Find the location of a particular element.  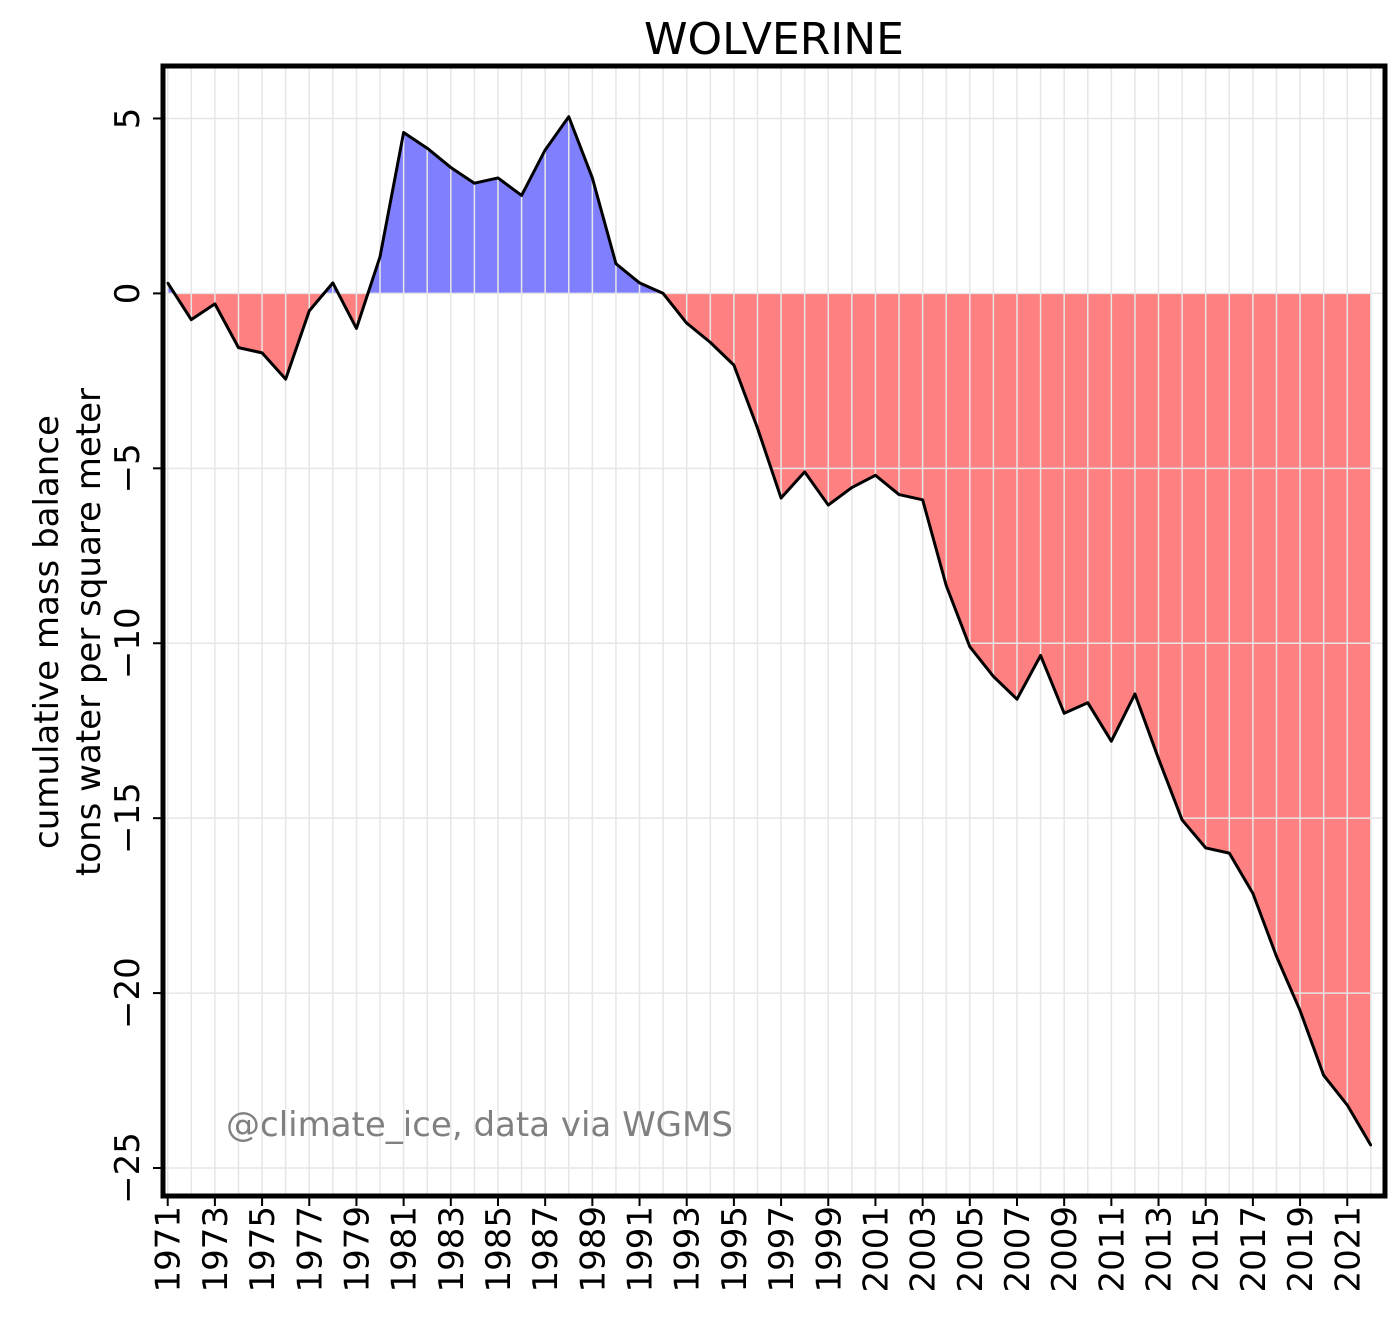

x-tick-label: 2019 is located at coordinates (1301, 1249).